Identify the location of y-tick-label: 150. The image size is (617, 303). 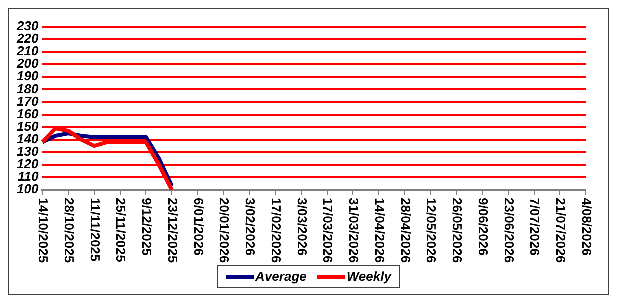
(28, 126).